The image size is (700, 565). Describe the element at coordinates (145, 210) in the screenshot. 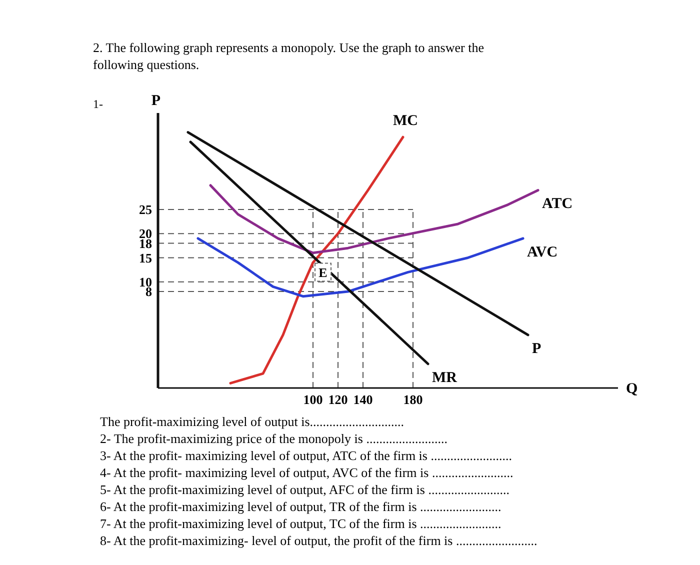

I see `y-tick-label: 25` at that location.